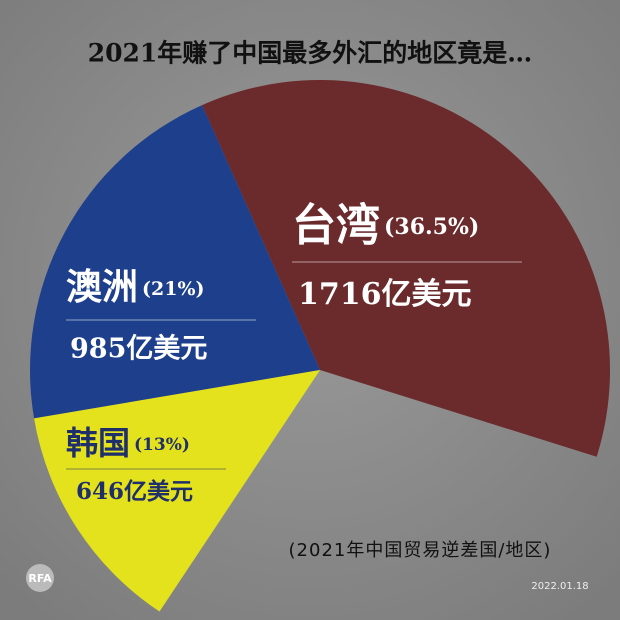 The width and height of the screenshot is (620, 620). I want to click on slice-label: 韩国 (13%), so click(128, 443).